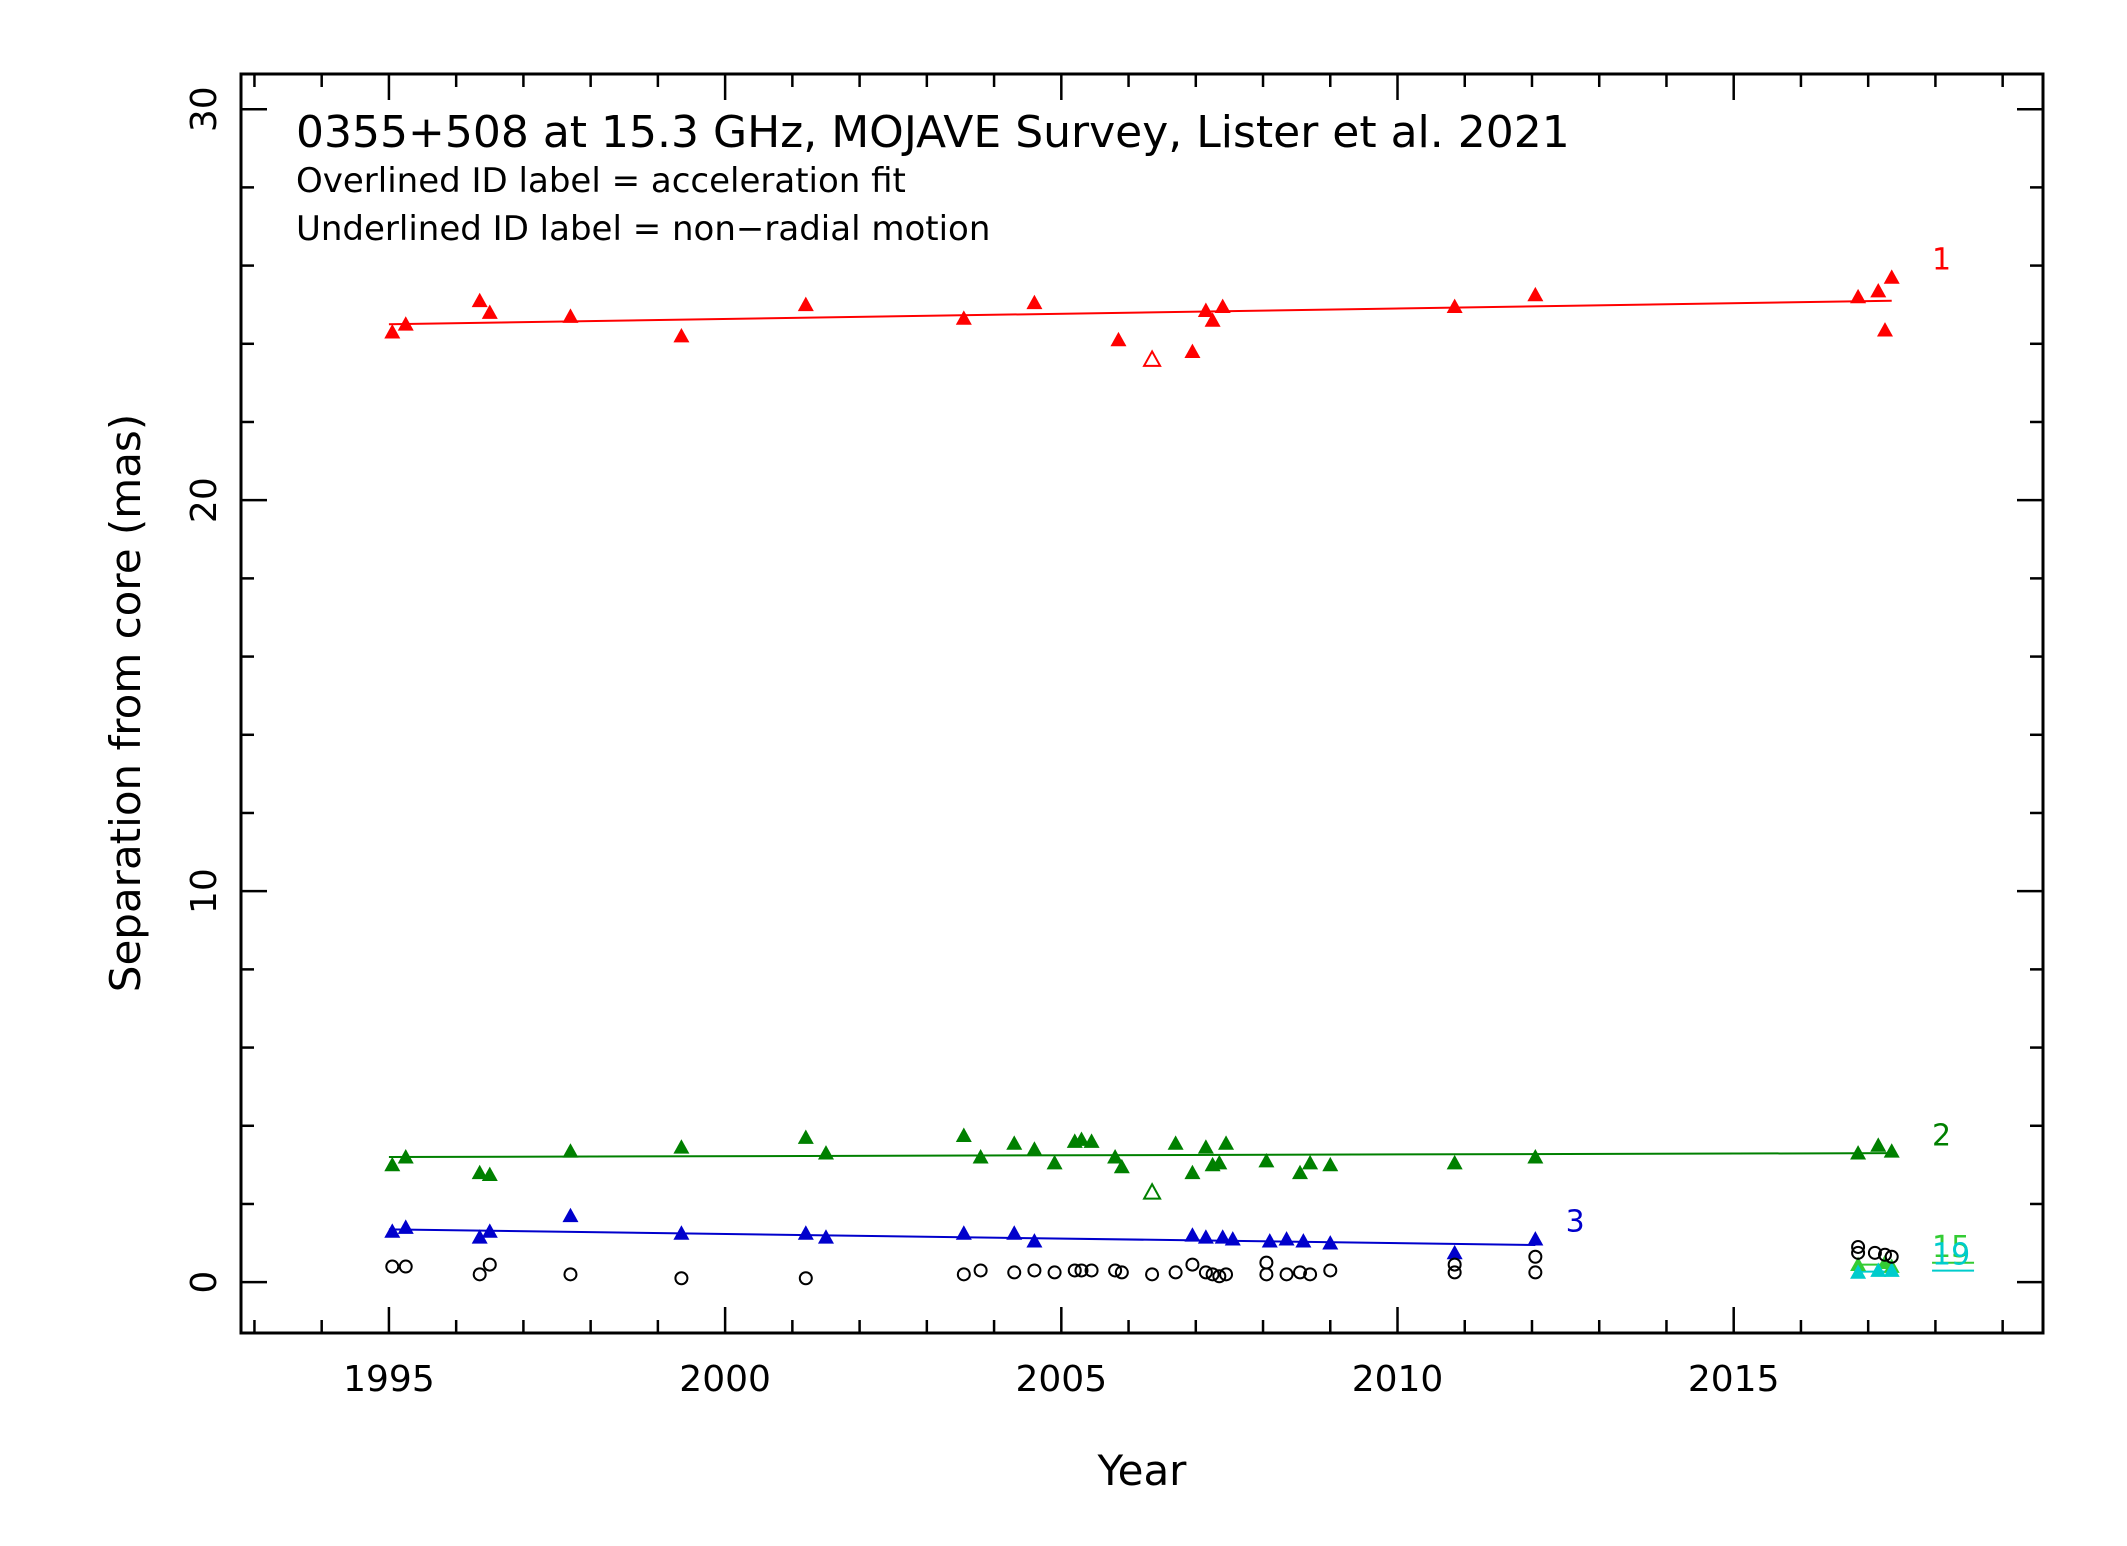 The image size is (2127, 1546). What do you see at coordinates (204, 891) in the screenshot?
I see `y-tick-label: 10` at bounding box center [204, 891].